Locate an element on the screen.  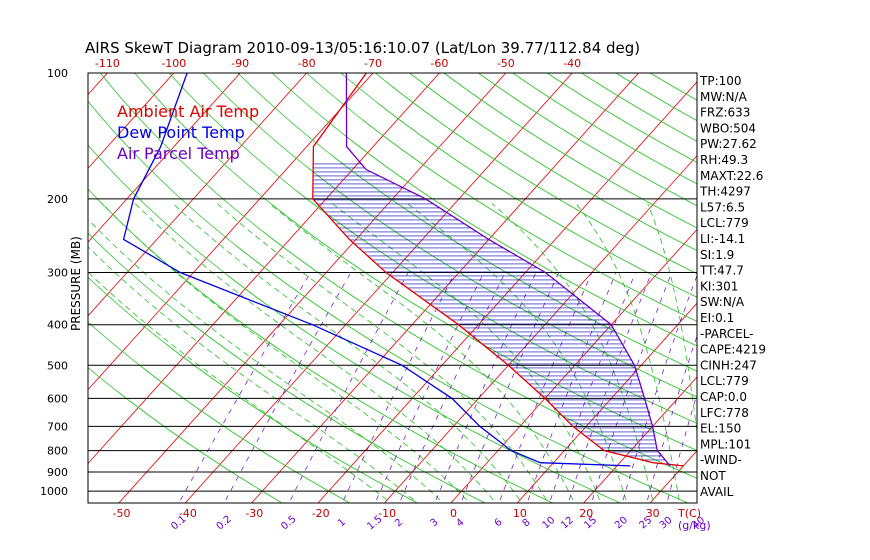
bottom-temp-tick-label: -50 is located at coordinates (122, 513).